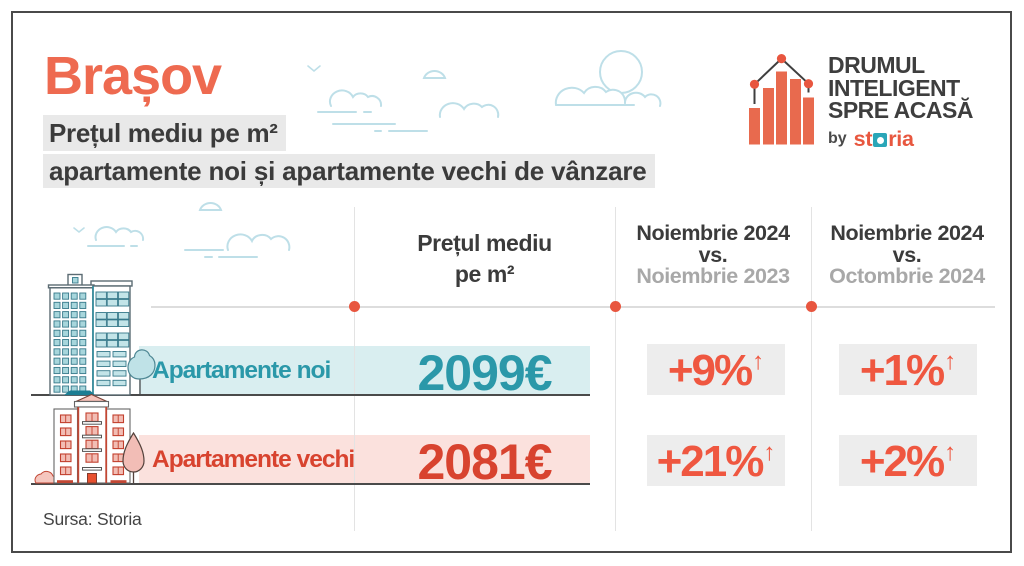 This screenshot has height=566, width=1024. Describe the element at coordinates (484, 461) in the screenshot. I see `row-price-old: 2081€` at that location.